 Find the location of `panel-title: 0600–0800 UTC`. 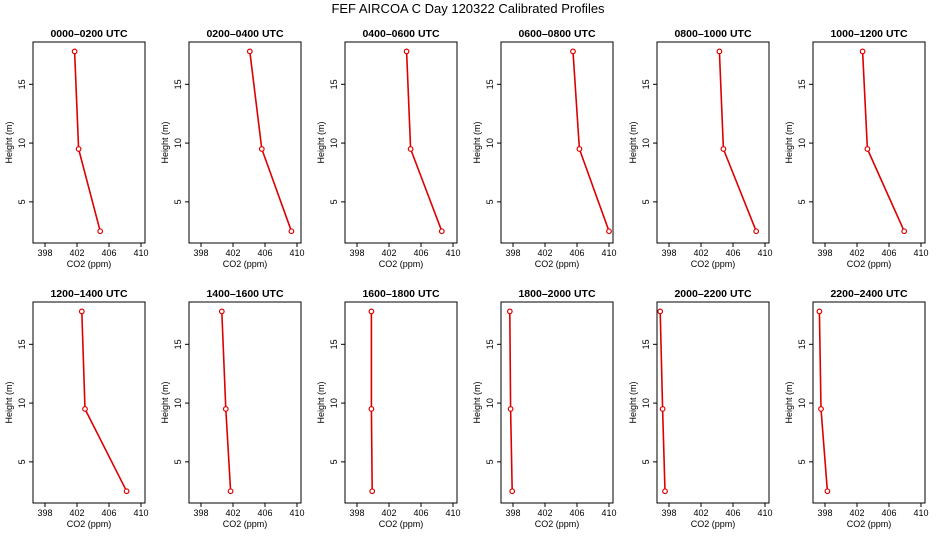

panel-title: 0600–0800 UTC is located at coordinates (556, 34).